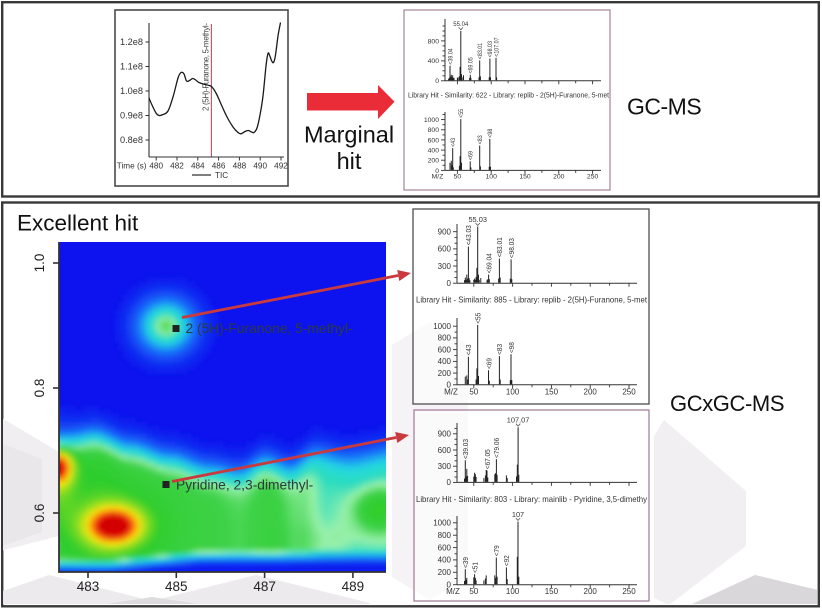 The image size is (822, 609). What do you see at coordinates (177, 166) in the screenshot?
I see `svg-text: 482` at bounding box center [177, 166].